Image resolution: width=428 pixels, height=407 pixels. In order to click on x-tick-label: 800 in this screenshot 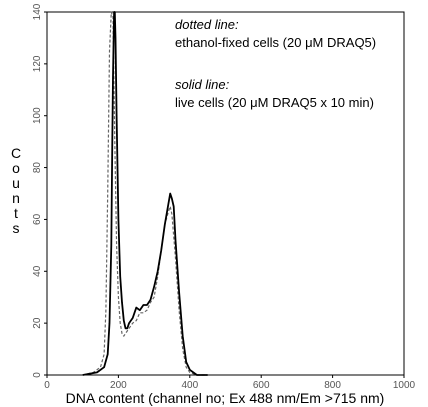, I will do `click(332, 385)`.